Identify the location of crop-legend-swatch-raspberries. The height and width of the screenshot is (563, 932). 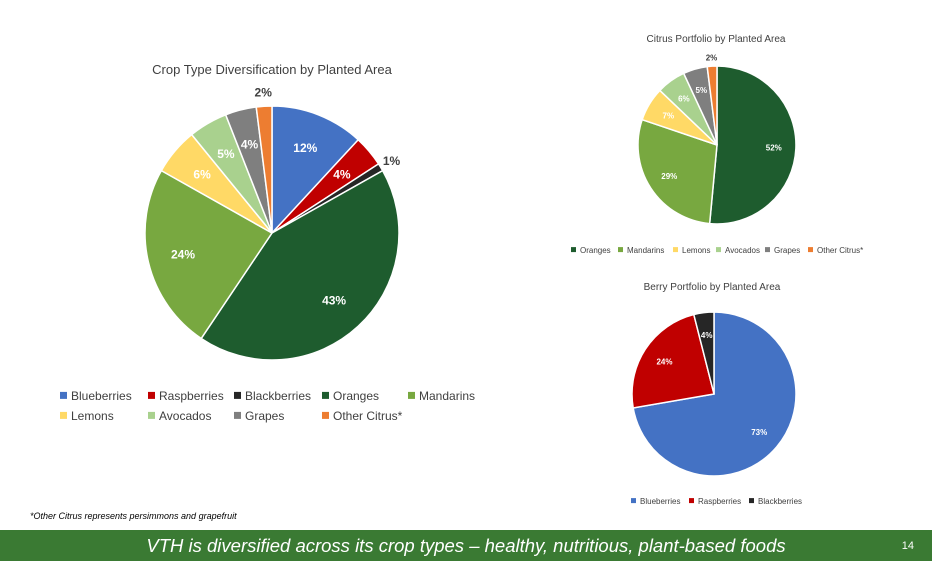
(151, 395).